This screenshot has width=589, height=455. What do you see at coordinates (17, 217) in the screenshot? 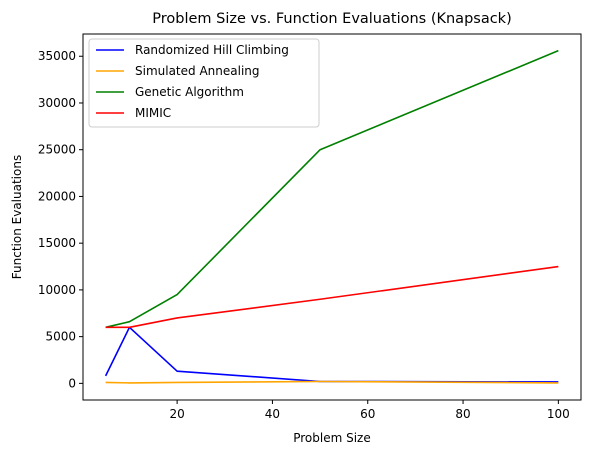
I see `y-axis-label: Function Evaluations` at bounding box center [17, 217].